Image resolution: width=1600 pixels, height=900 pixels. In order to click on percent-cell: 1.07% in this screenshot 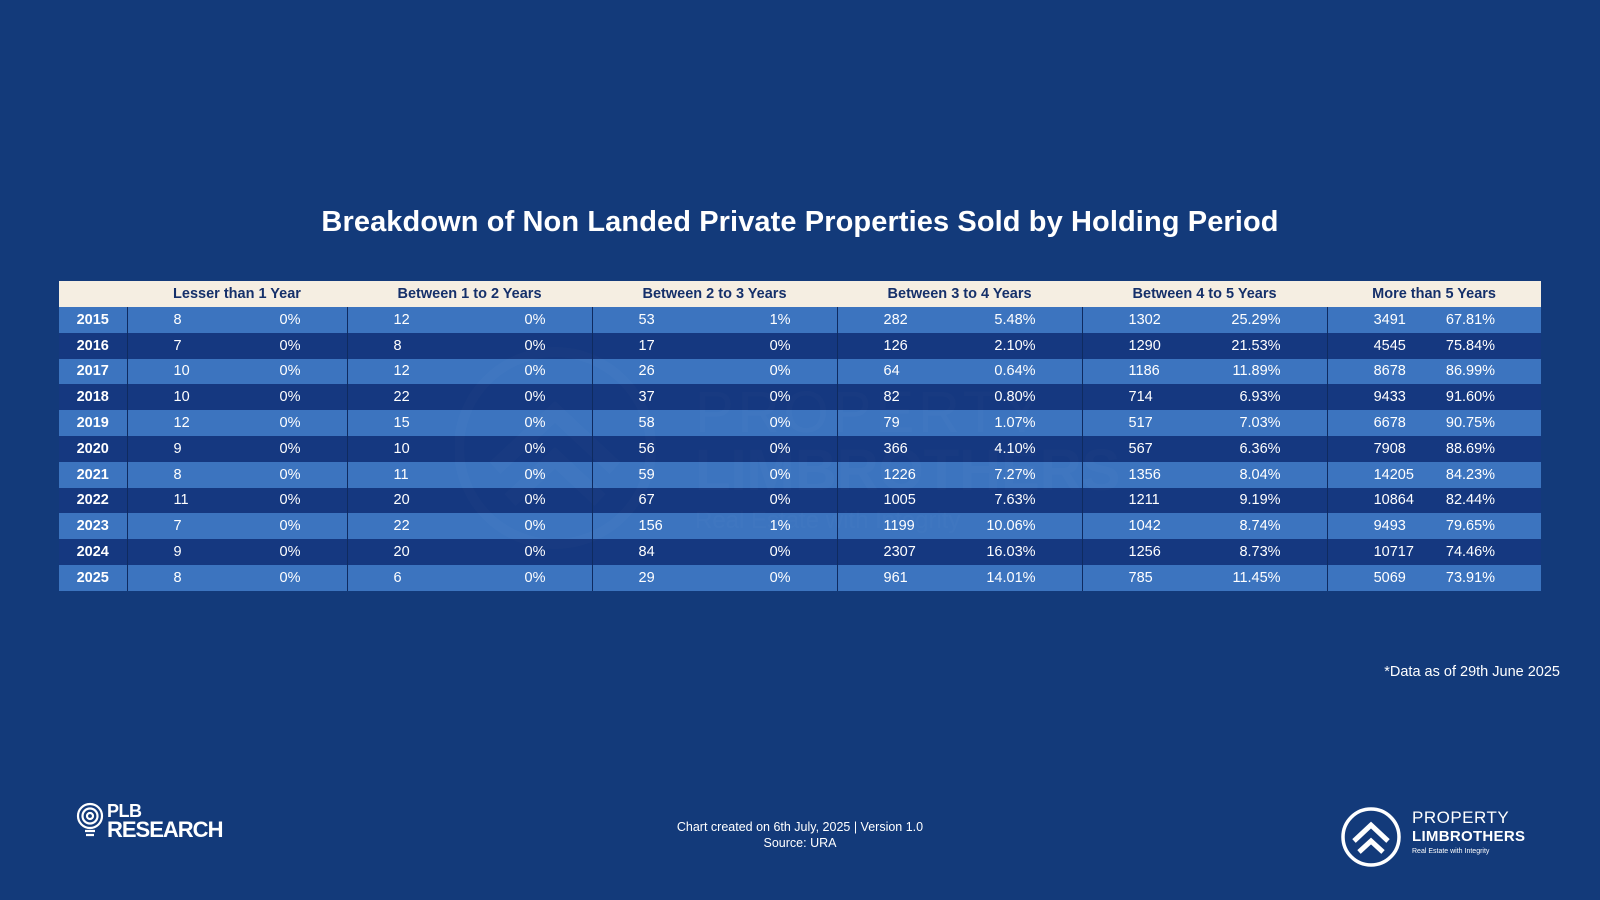, I will do `click(1021, 423)`.